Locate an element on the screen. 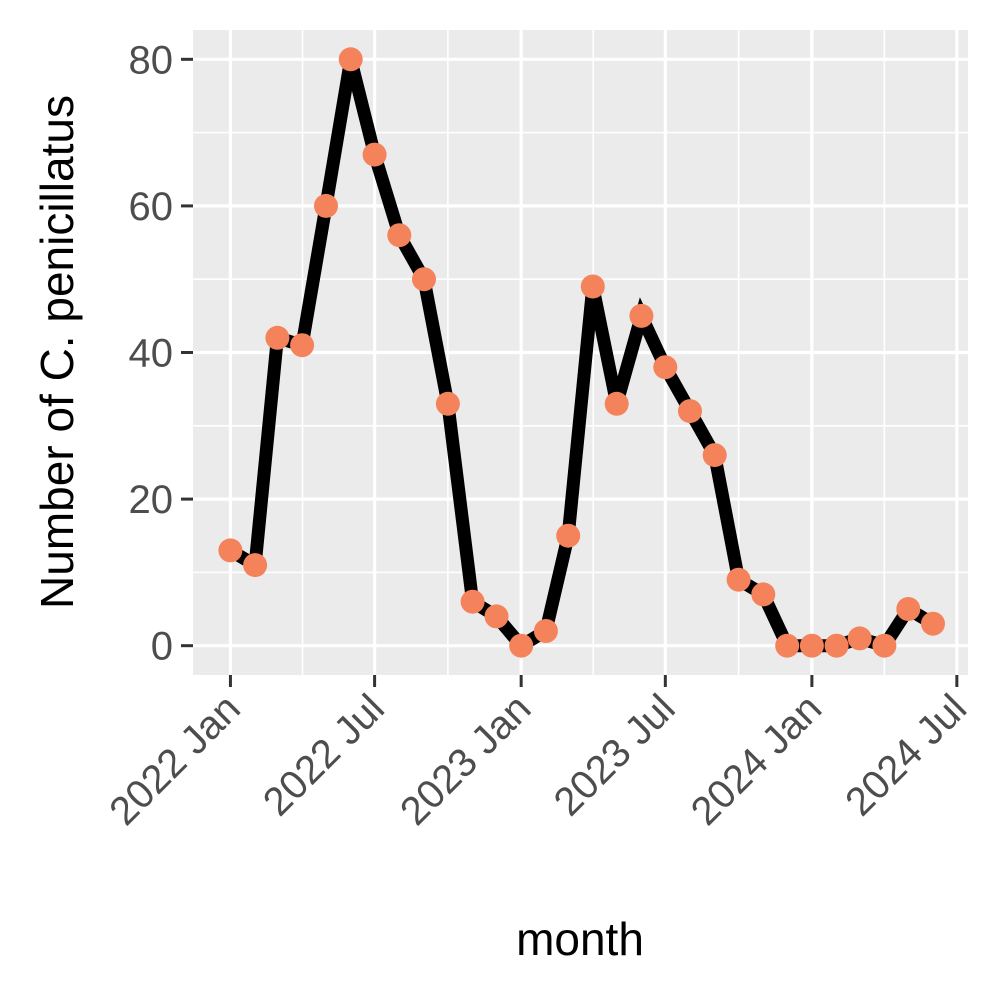  x-tick-label: 2023 Jul is located at coordinates (615, 755).